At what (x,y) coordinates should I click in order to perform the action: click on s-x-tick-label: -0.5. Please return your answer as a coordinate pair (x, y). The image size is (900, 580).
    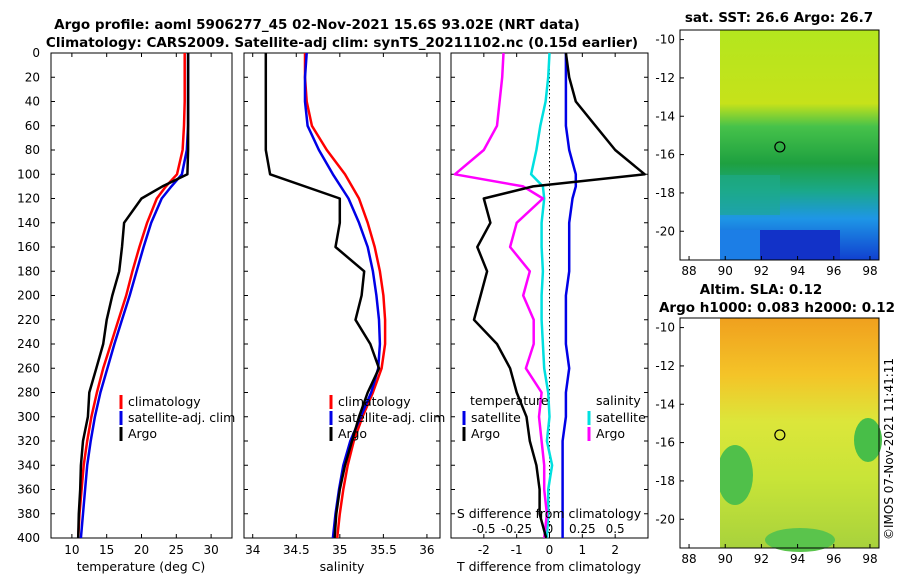
    Looking at the image, I should click on (483, 529).